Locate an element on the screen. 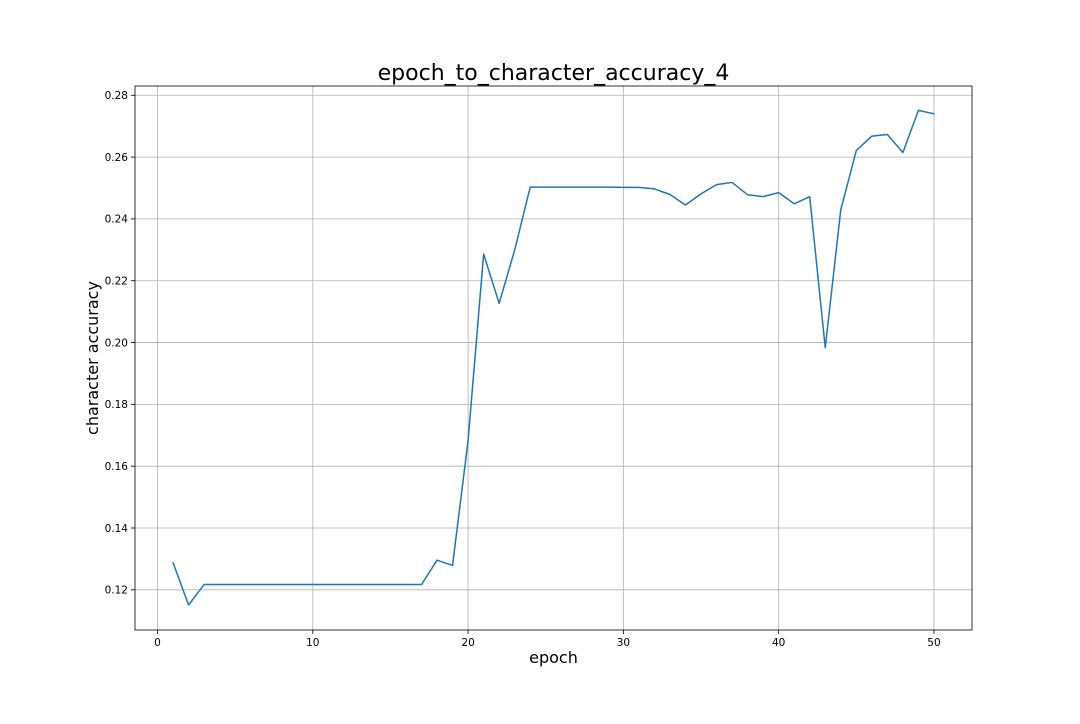 Image resolution: width=1080 pixels, height=724 pixels. chart-title: epoch_to_character_accuracy_4 is located at coordinates (554, 73).